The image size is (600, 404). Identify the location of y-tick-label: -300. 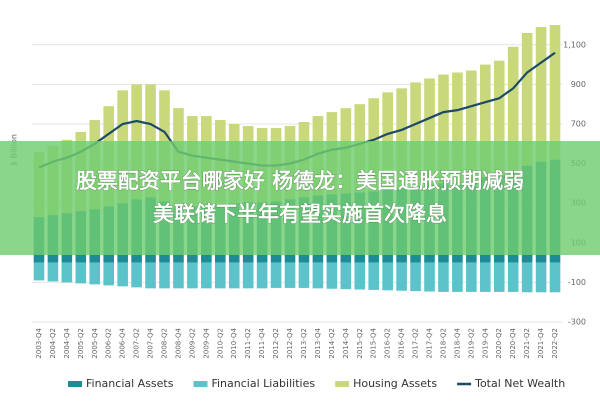
(577, 322).